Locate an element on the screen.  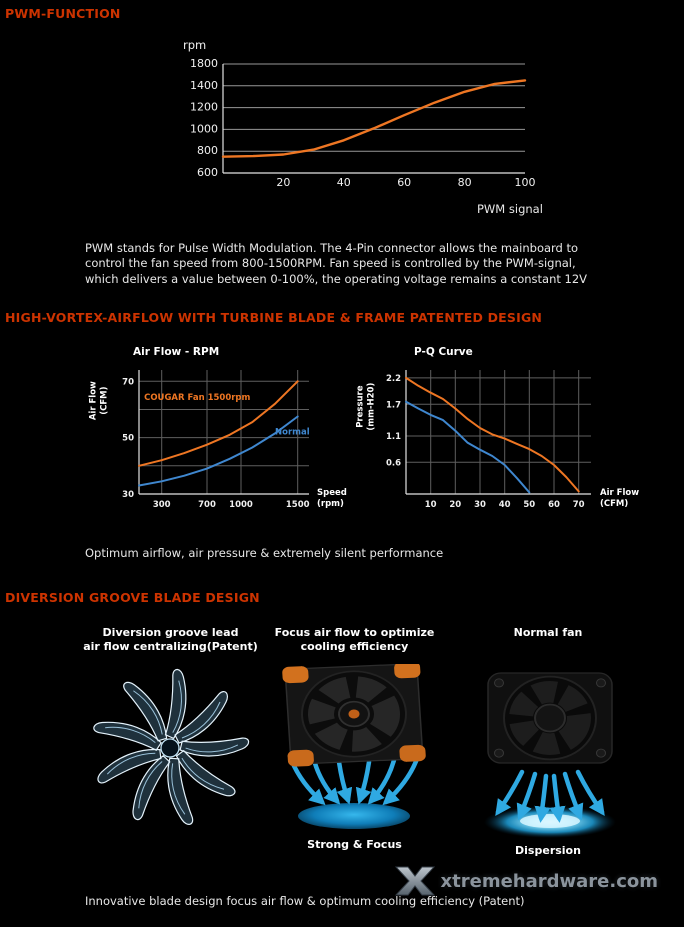
x-axis-label: Air Flow (CFM) is located at coordinates (620, 498).